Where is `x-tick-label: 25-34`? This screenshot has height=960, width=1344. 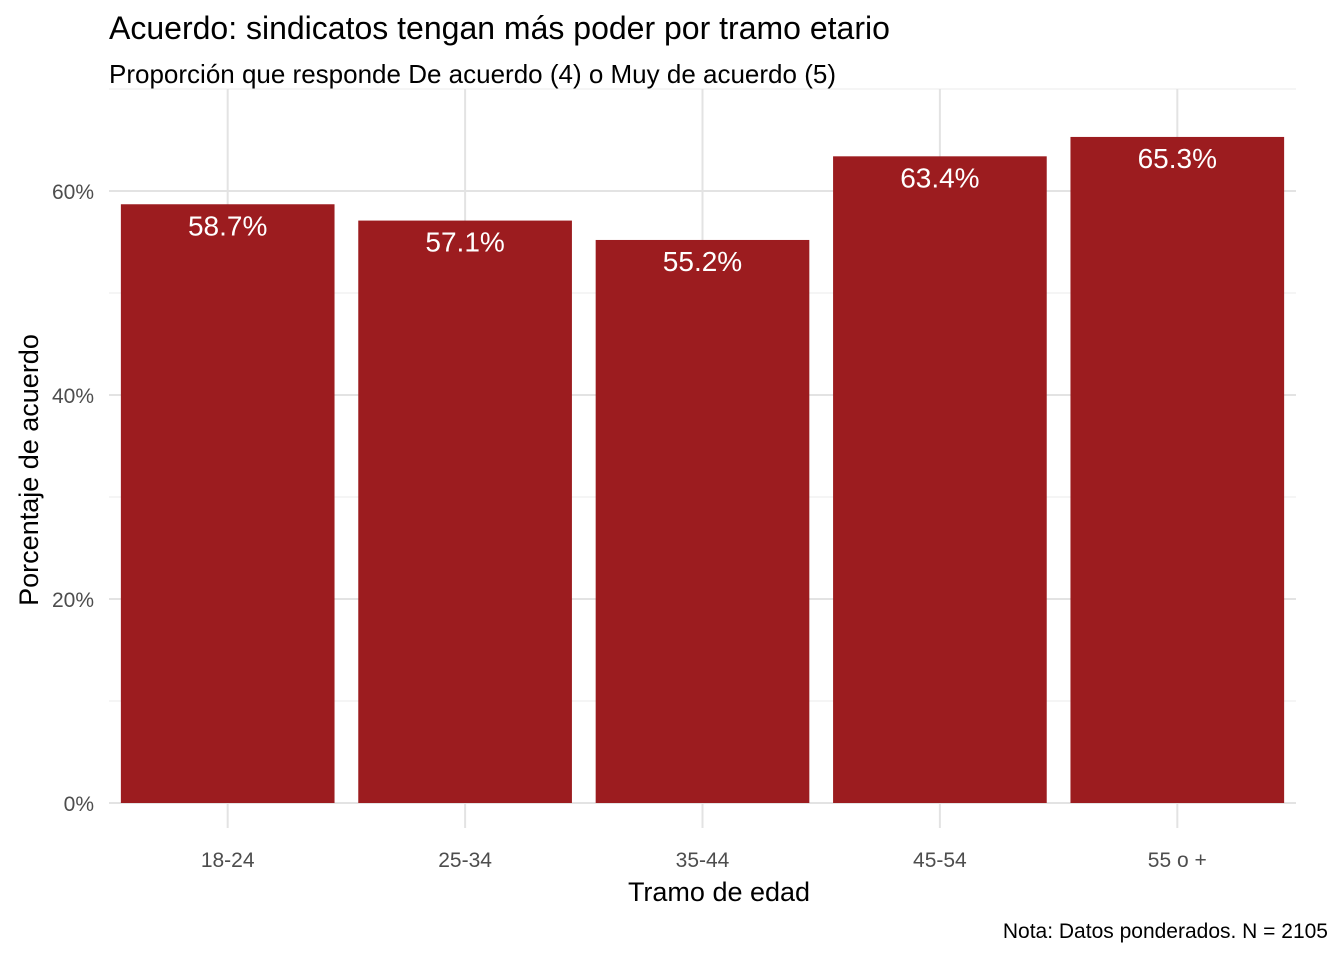 x-tick-label: 25-34 is located at coordinates (465, 860).